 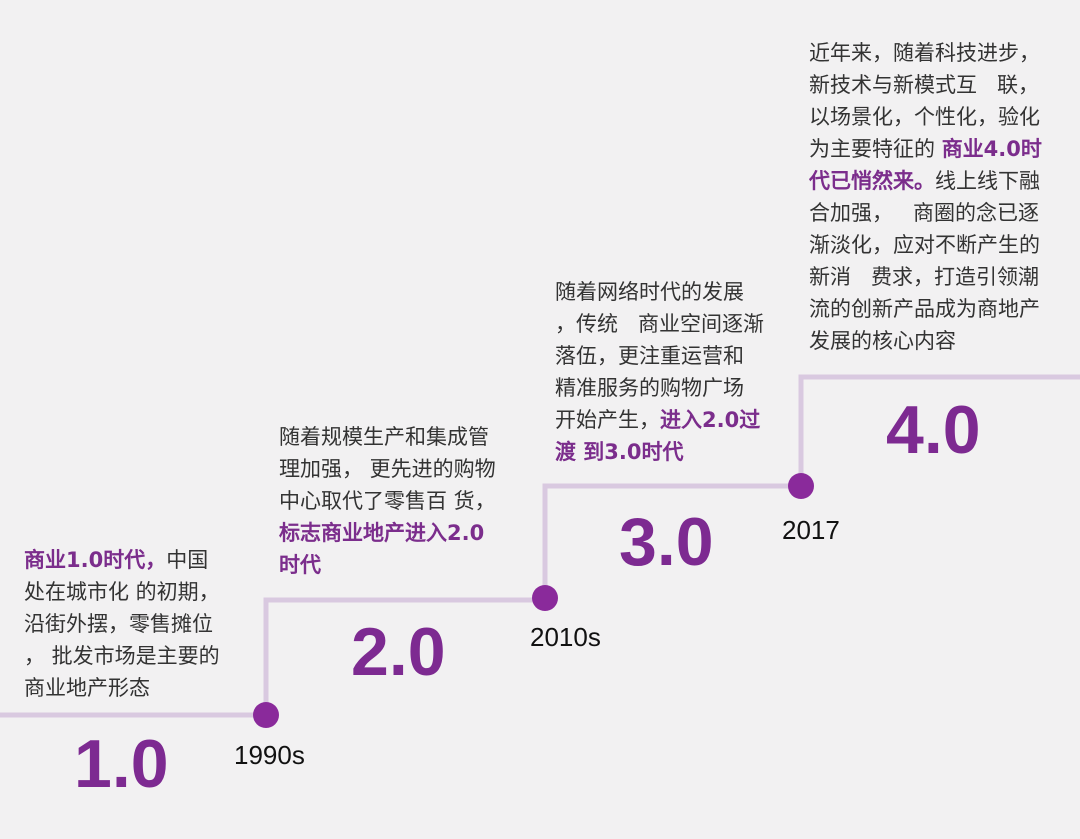 What do you see at coordinates (987, 181) in the screenshot?
I see `body-text: 线上线下融` at bounding box center [987, 181].